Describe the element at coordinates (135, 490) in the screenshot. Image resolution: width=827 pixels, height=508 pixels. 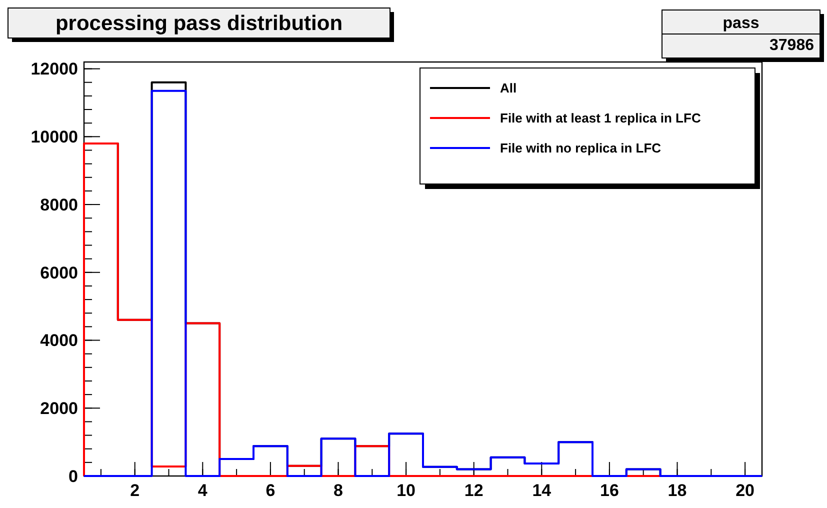
I see `x-tick-label: 2` at that location.